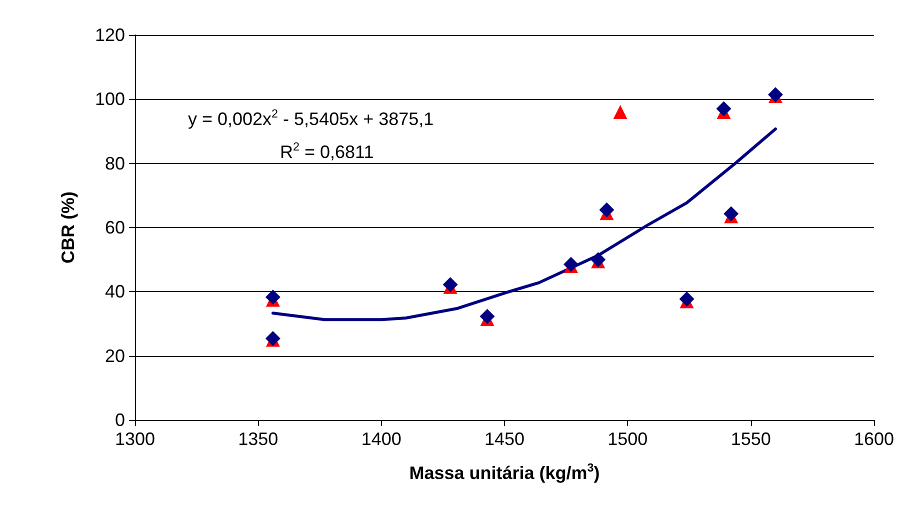 The image size is (912, 518). Describe the element at coordinates (504, 439) in the screenshot. I see `x-tick-label: 1450` at that location.